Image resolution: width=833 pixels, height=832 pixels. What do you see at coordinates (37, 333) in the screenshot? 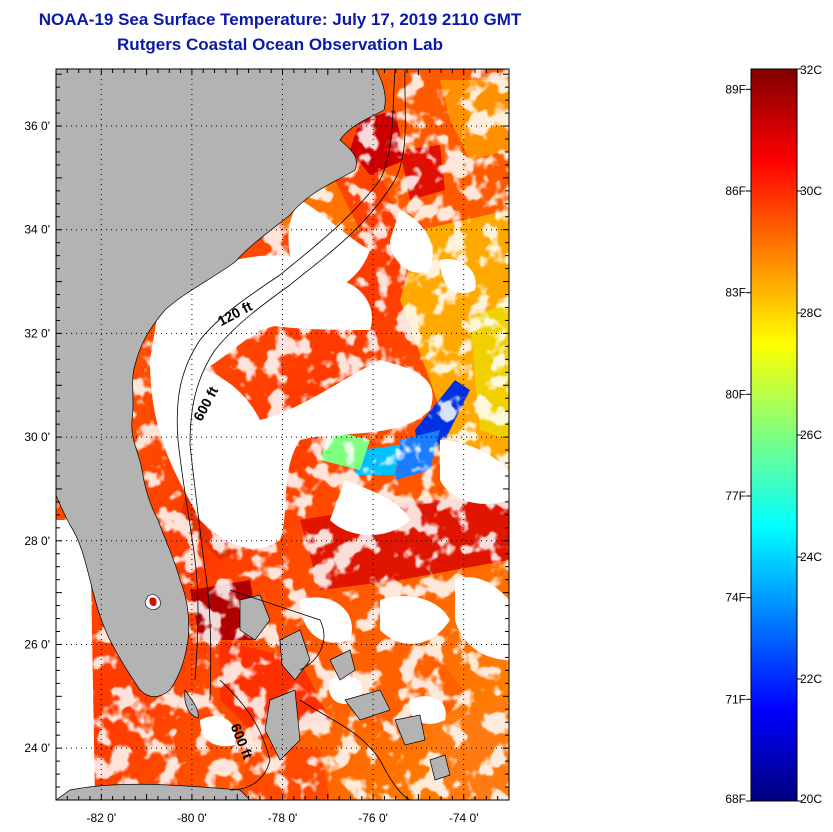
I see `lat-tick-label: 32 0'` at bounding box center [37, 333].